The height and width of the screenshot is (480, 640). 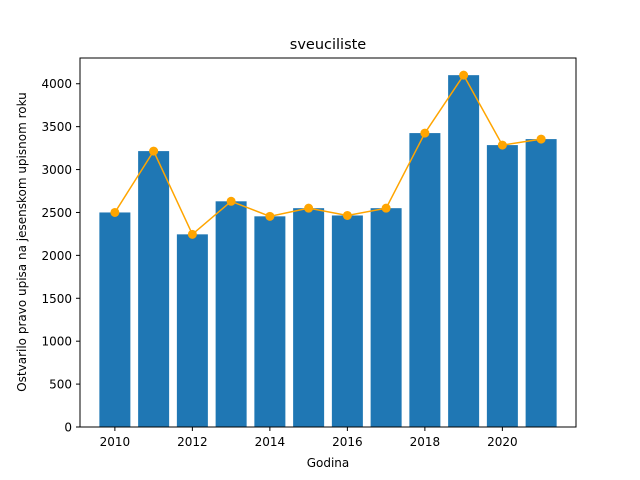 What do you see at coordinates (231, 201) in the screenshot?
I see `line-point-2013` at bounding box center [231, 201].